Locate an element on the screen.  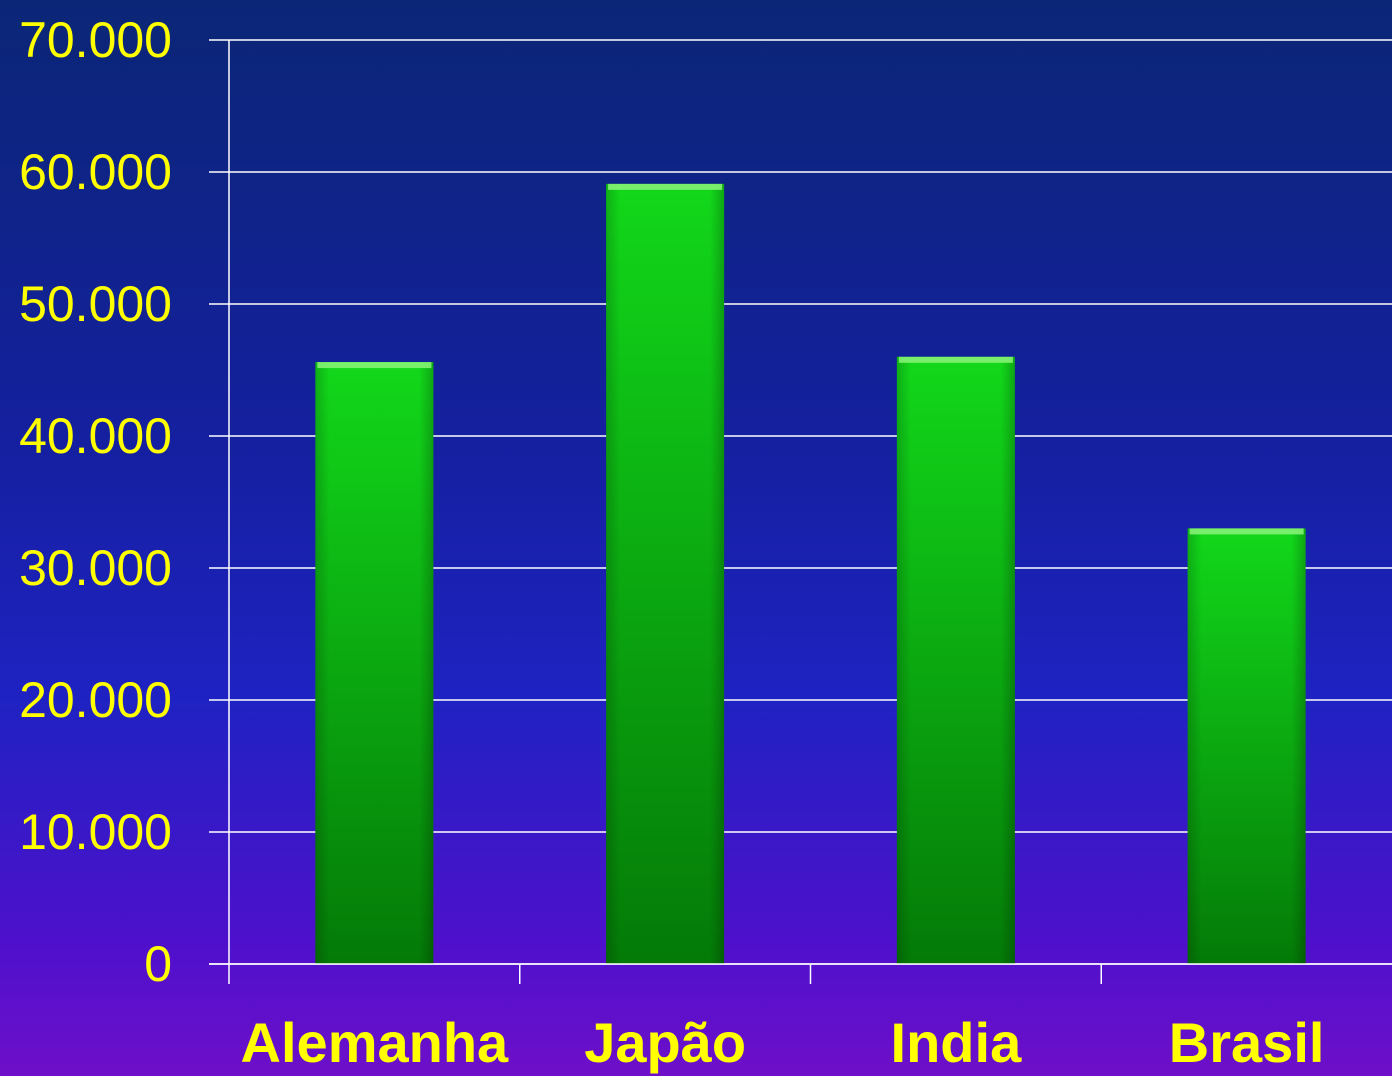
y-tick-label: 30.000 is located at coordinates (95, 568).